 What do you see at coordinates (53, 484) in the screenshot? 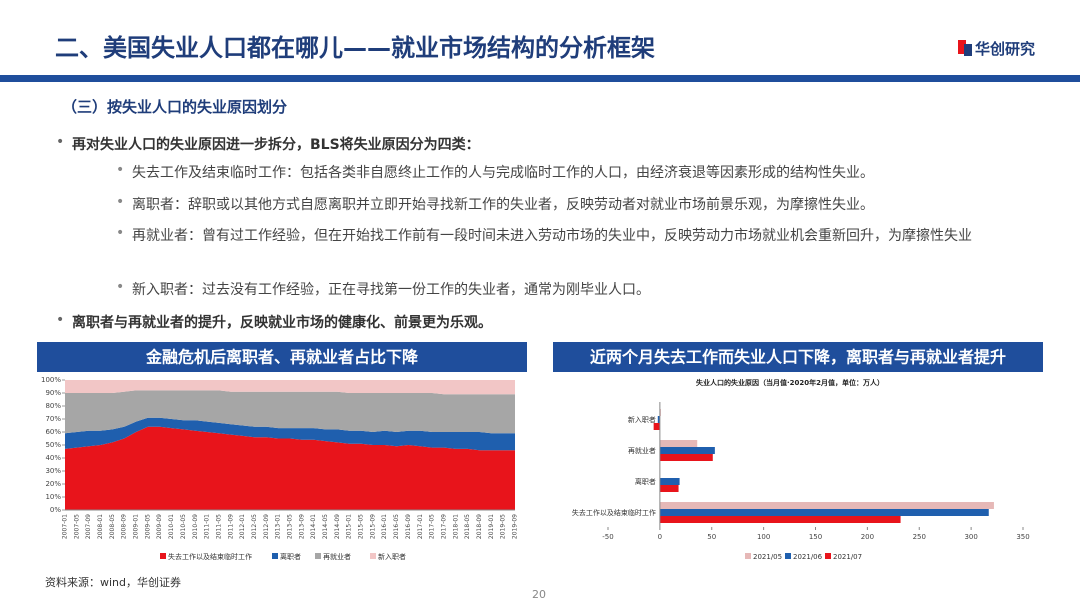
I see `y-tick-label: 20%` at bounding box center [53, 484].